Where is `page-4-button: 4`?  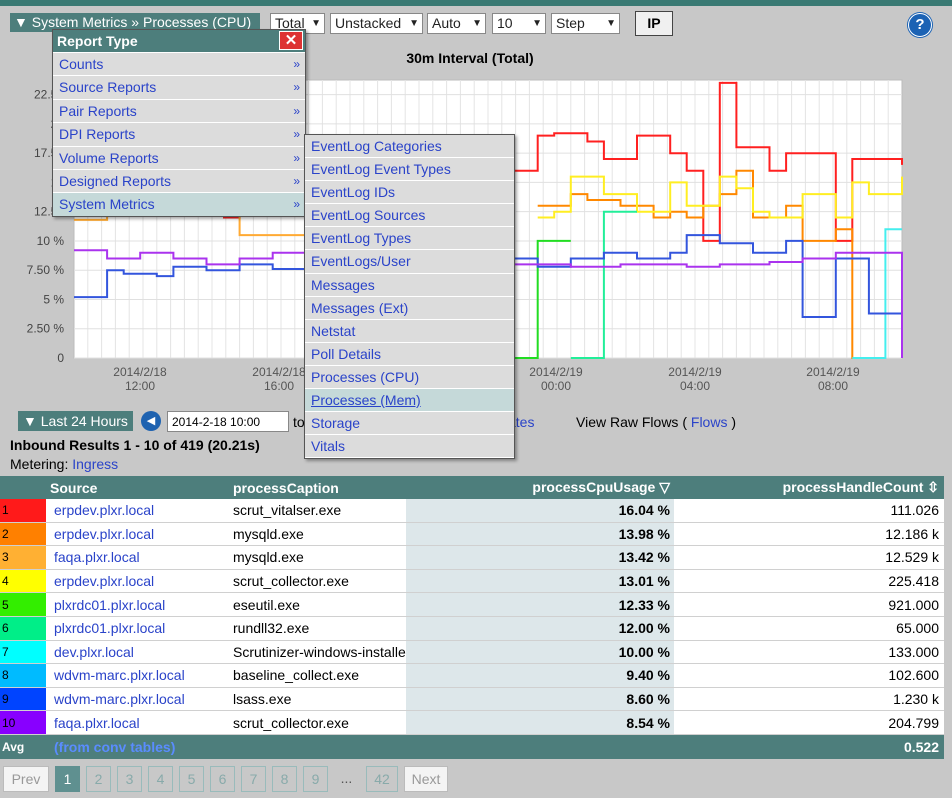
page-4-button: 4 is located at coordinates (160, 779).